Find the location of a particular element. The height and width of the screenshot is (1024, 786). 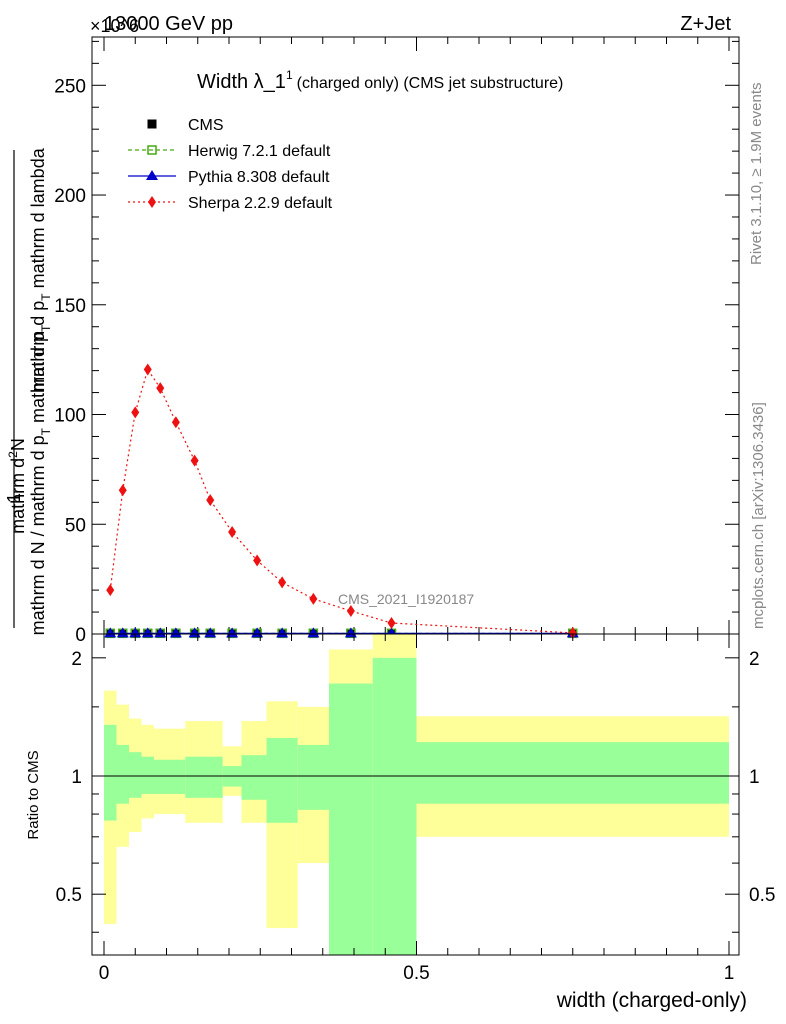

main-ytick-label: 50 is located at coordinates (75, 525).